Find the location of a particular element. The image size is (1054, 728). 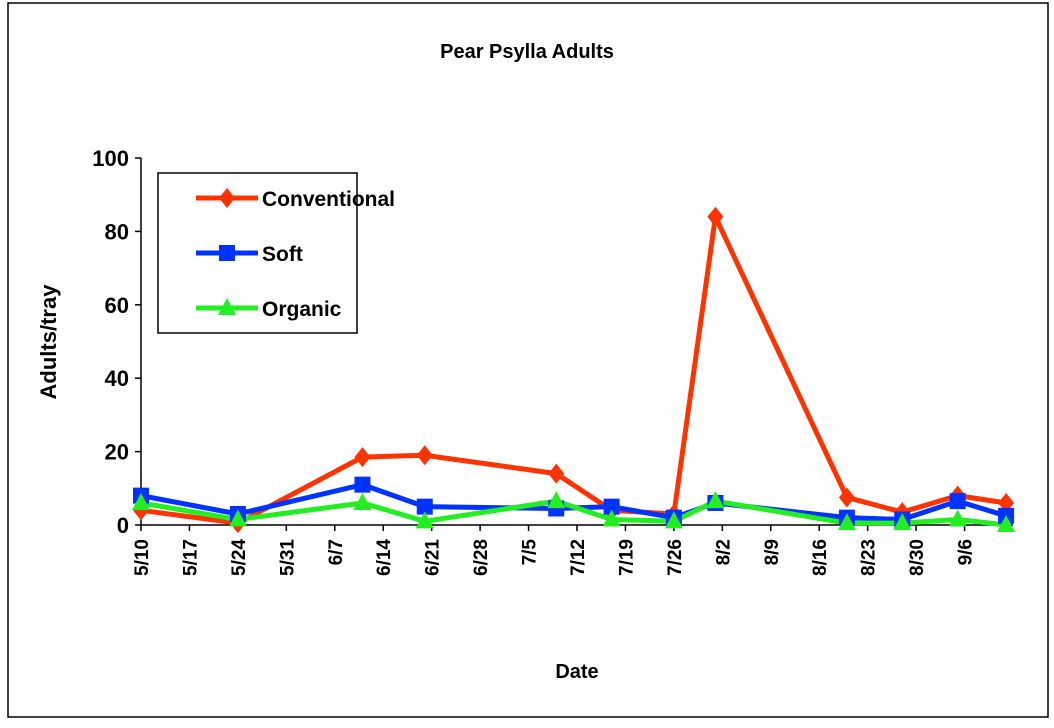

x-tick-label: 6/21 is located at coordinates (433, 557).